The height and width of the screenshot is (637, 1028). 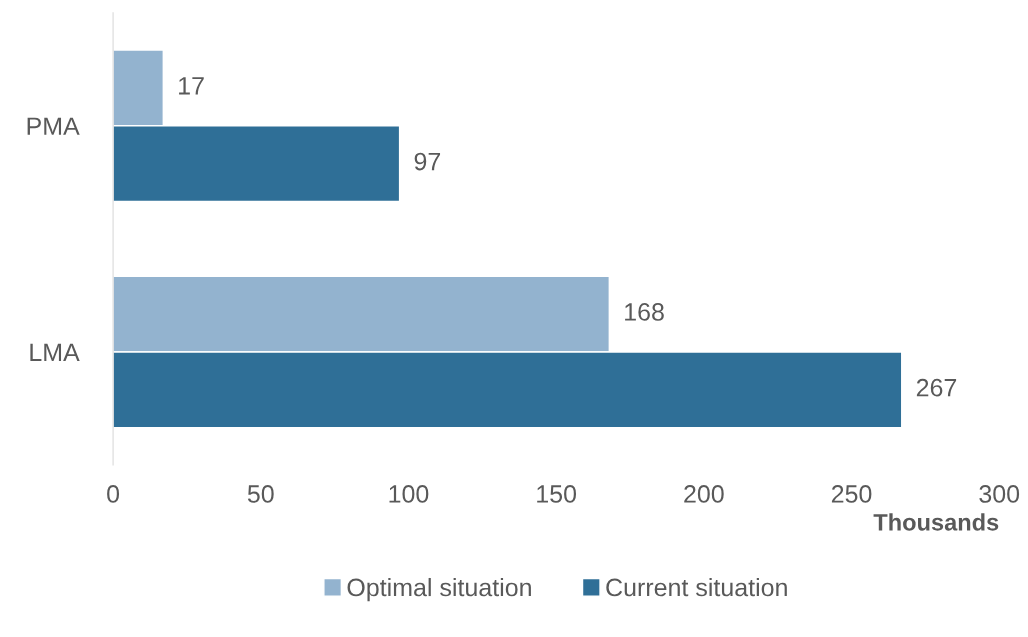 What do you see at coordinates (427, 161) in the screenshot?
I see `data-label: 97` at bounding box center [427, 161].